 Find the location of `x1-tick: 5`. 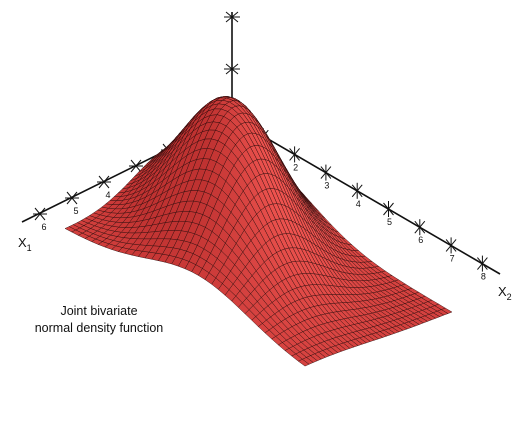

x1-tick: 5 is located at coordinates (72, 203).